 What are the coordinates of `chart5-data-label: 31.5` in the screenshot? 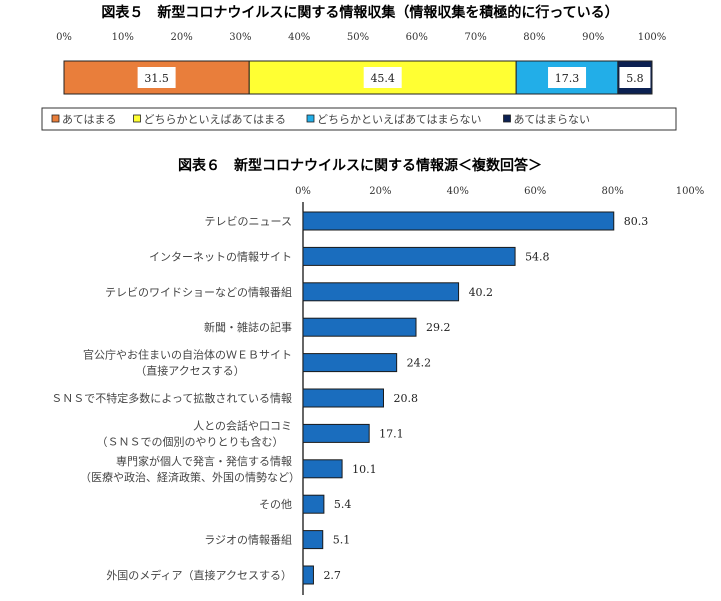 It's located at (156, 78).